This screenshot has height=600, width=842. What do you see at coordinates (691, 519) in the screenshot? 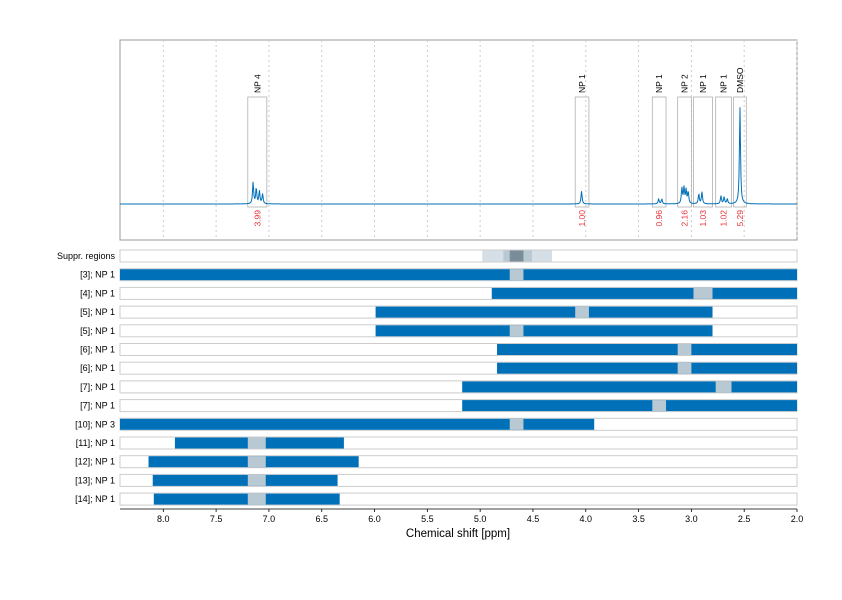
I see `tick-label: 3.0` at bounding box center [691, 519].